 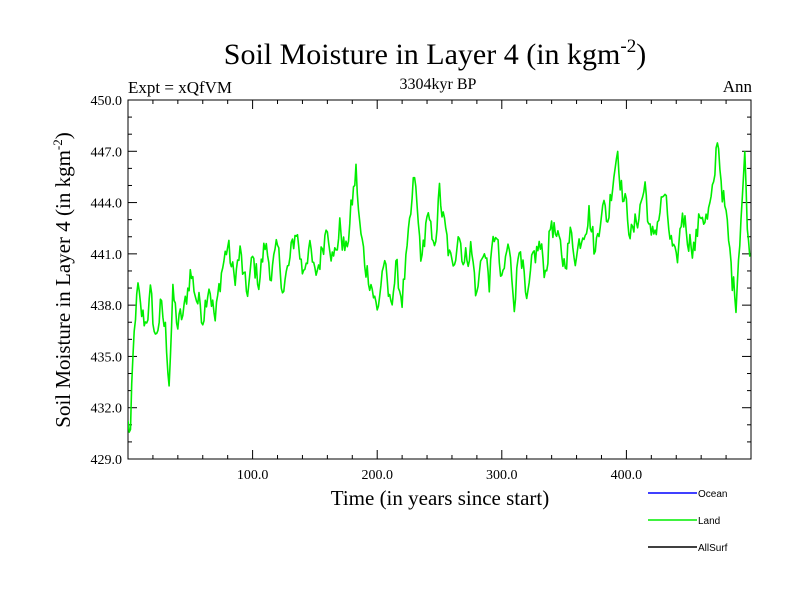 I want to click on chart-title-superscript: -2, so click(x=628, y=46).